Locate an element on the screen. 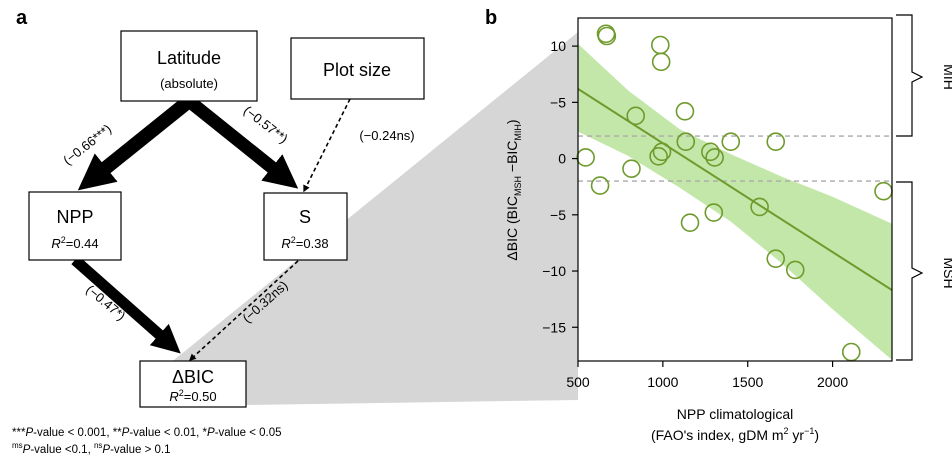 Image resolution: width=952 pixels, height=458 pixels. arrow-plotsize-s is located at coordinates (327, 145).